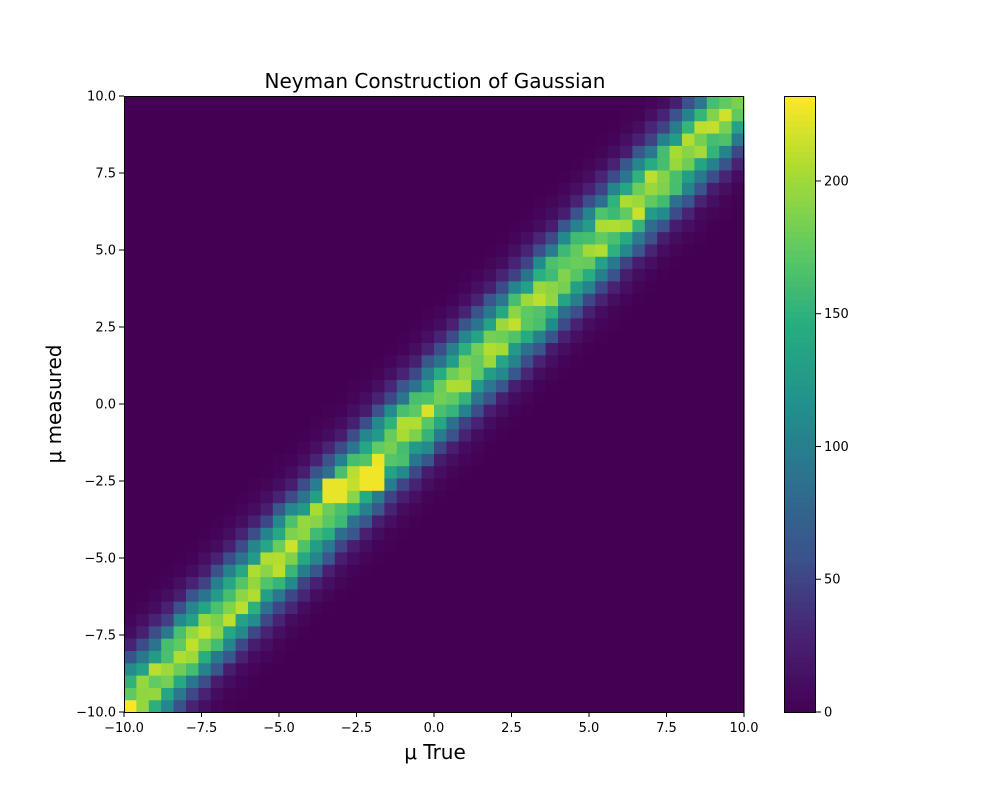  Describe the element at coordinates (100, 559) in the screenshot. I see `y-tick-label: −5.0` at that location.